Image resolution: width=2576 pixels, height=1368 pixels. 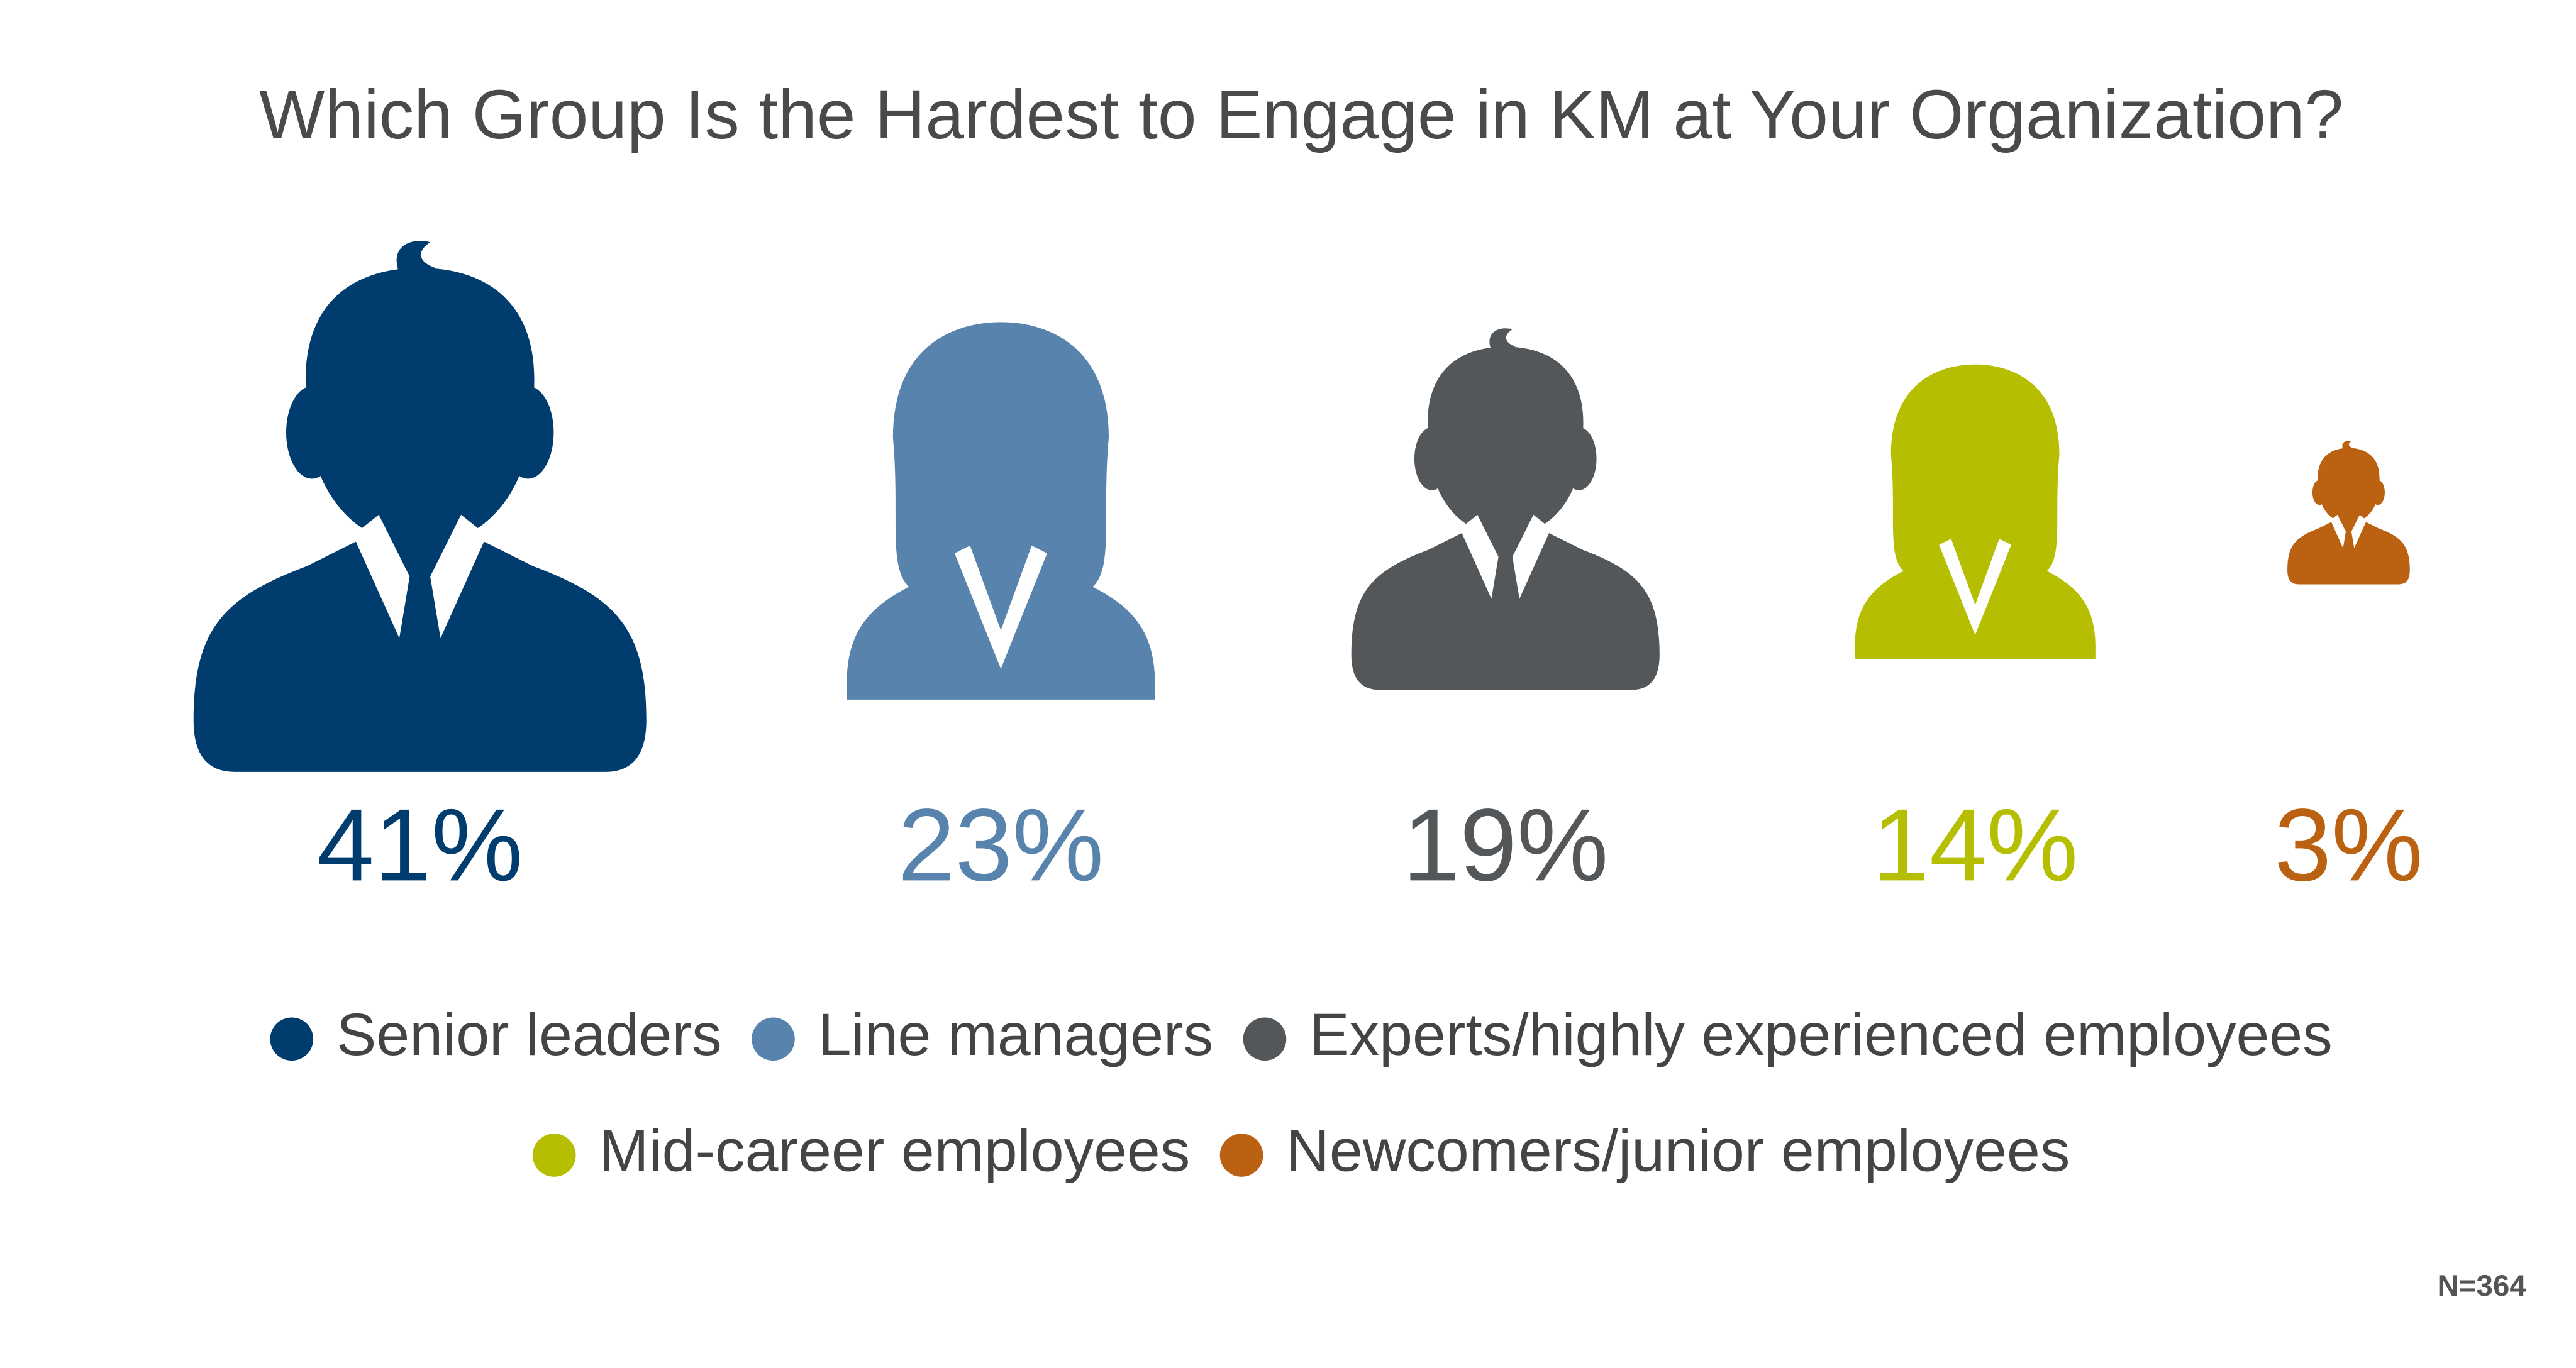 What do you see at coordinates (1678, 1151) in the screenshot?
I see `legend-label: Newcomers/junior employees` at bounding box center [1678, 1151].